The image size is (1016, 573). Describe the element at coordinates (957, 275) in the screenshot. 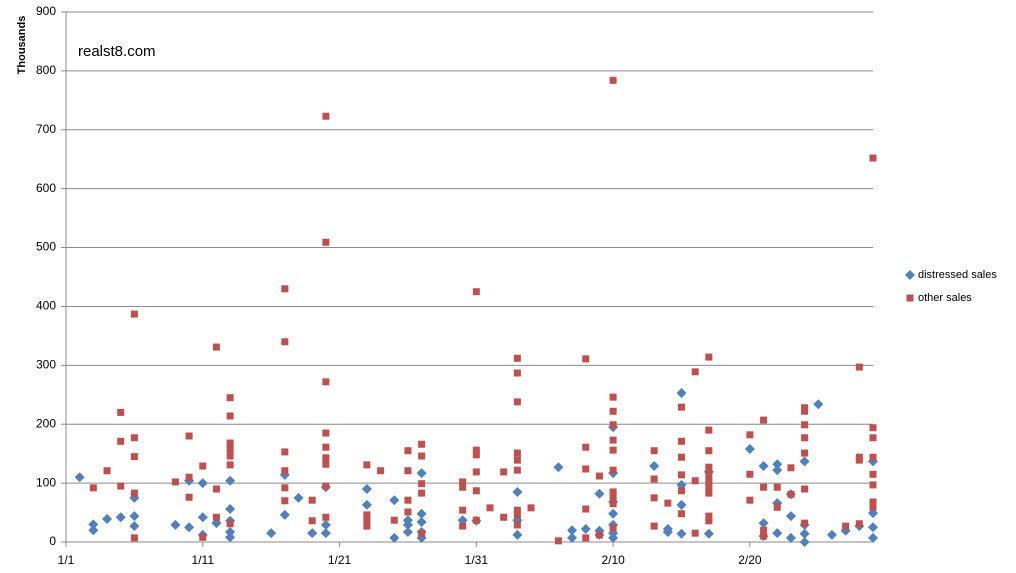

I see `legend-label: distressed sales` at that location.